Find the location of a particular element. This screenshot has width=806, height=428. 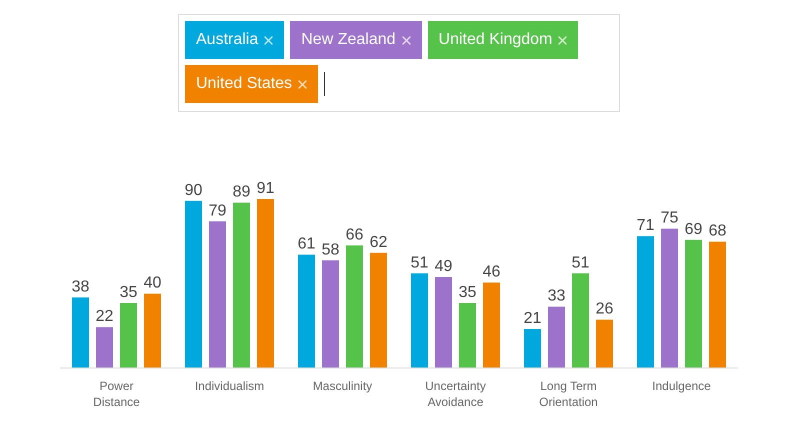

data-label: 62 is located at coordinates (379, 242).